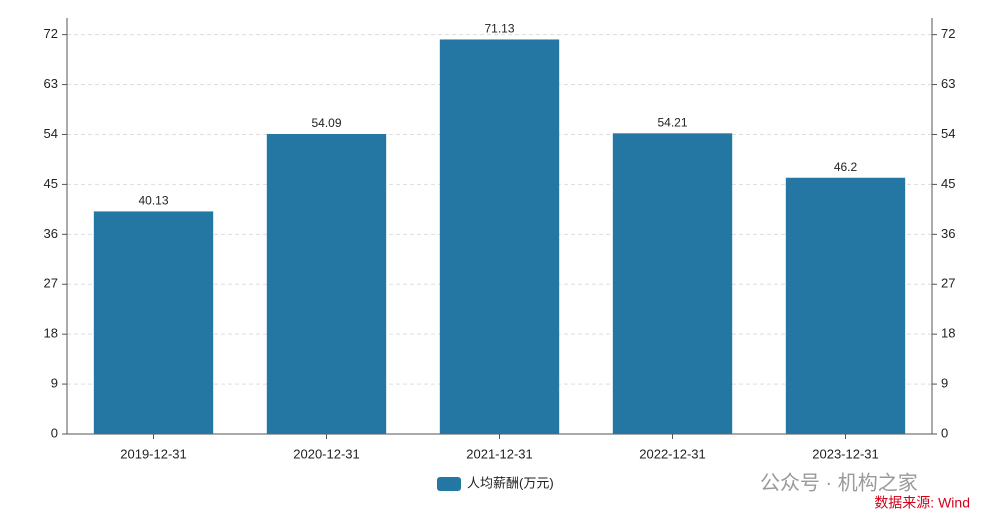 Image resolution: width=1000 pixels, height=522 pixels. What do you see at coordinates (948, 133) in the screenshot?
I see `y2-tick-label: 54` at bounding box center [948, 133].